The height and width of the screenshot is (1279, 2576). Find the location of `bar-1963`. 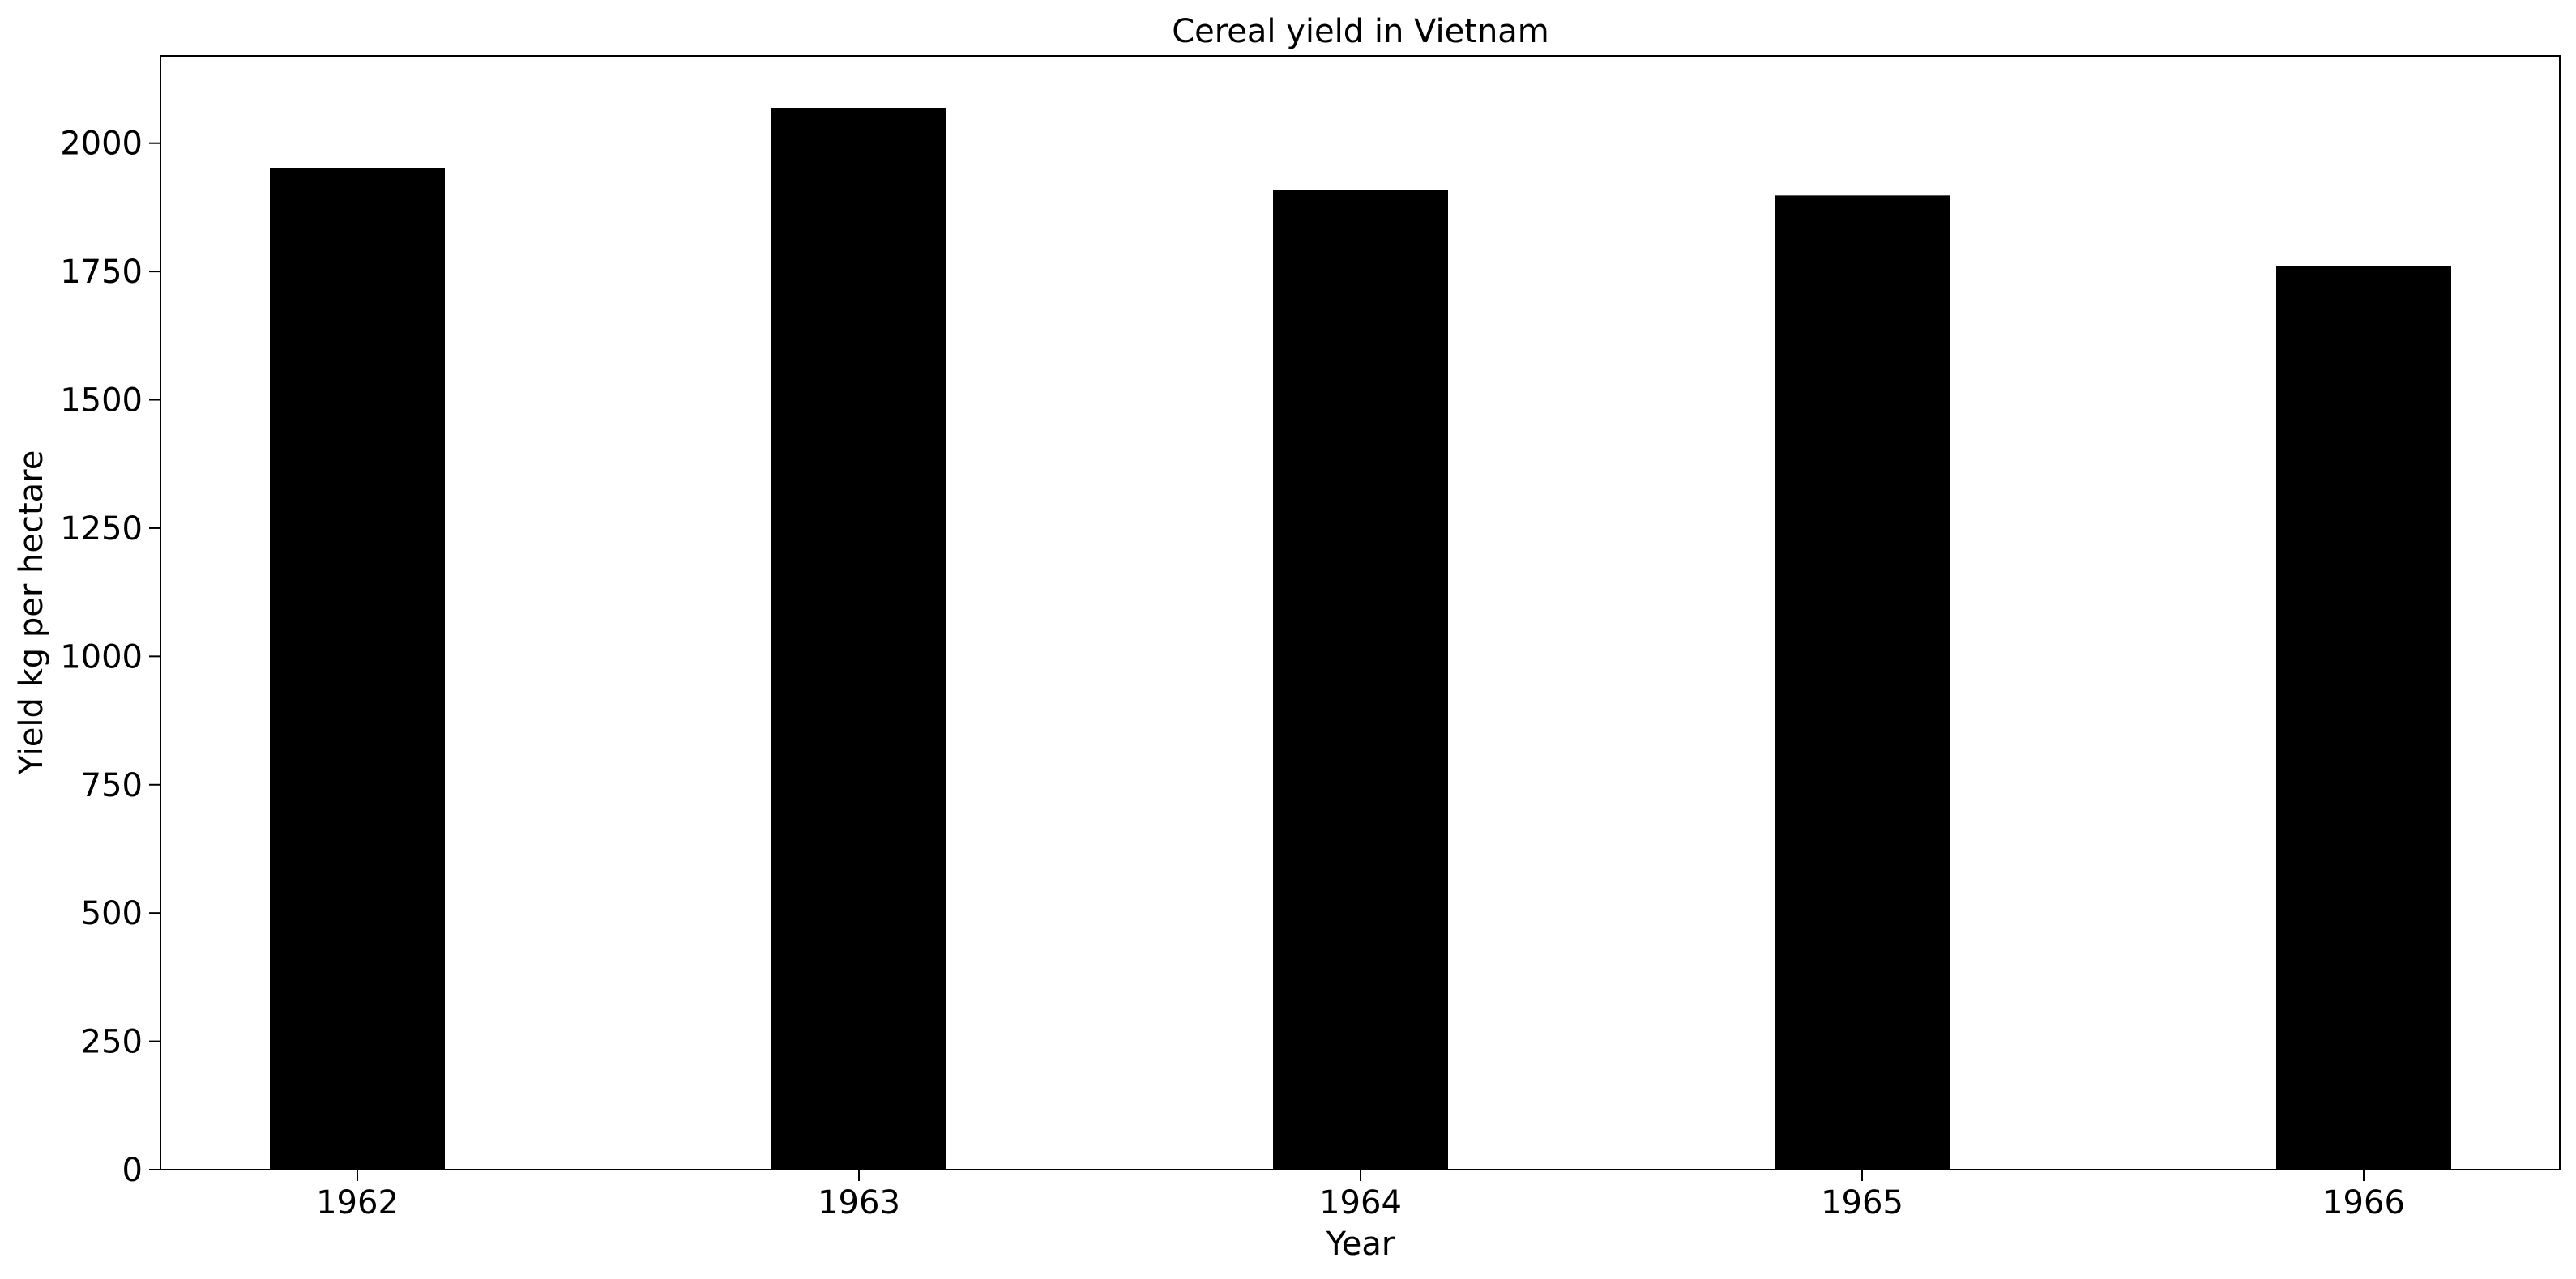

bar-1963 is located at coordinates (858, 638).